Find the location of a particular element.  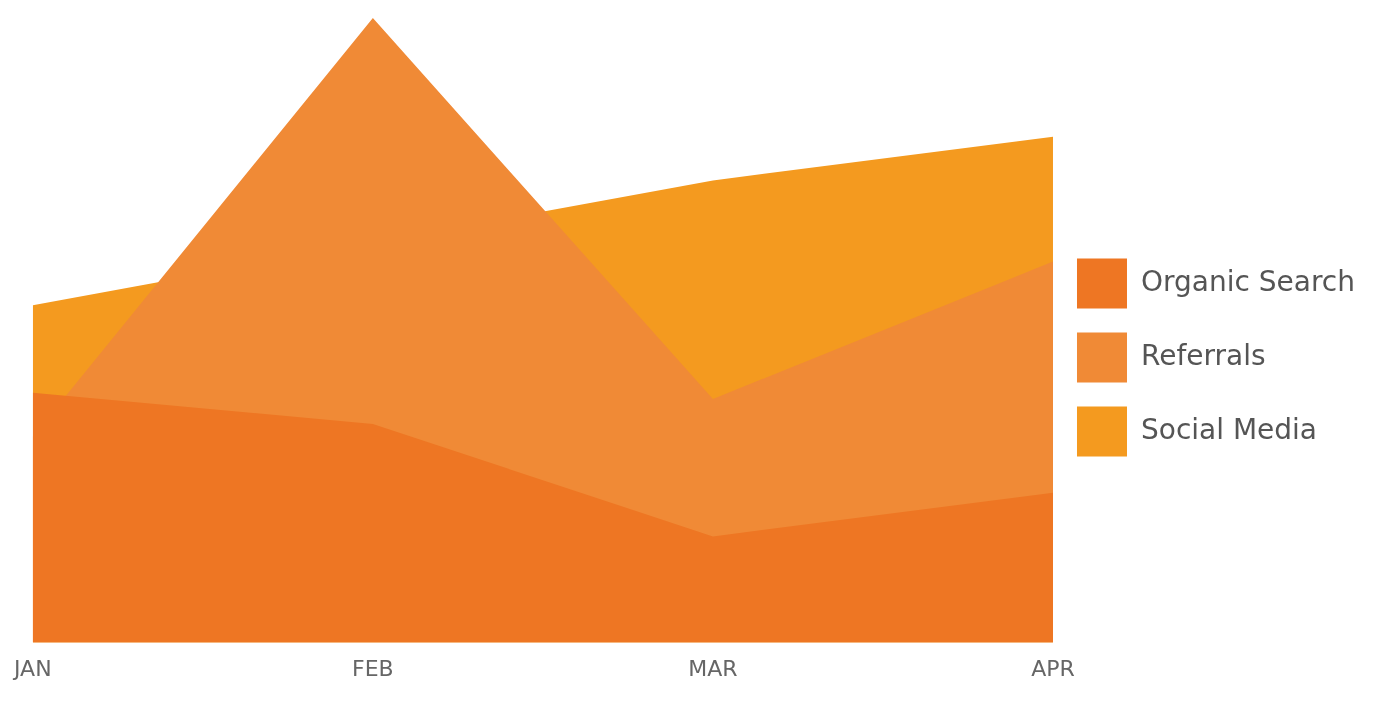

x-tick-label: MAR is located at coordinates (713, 668).